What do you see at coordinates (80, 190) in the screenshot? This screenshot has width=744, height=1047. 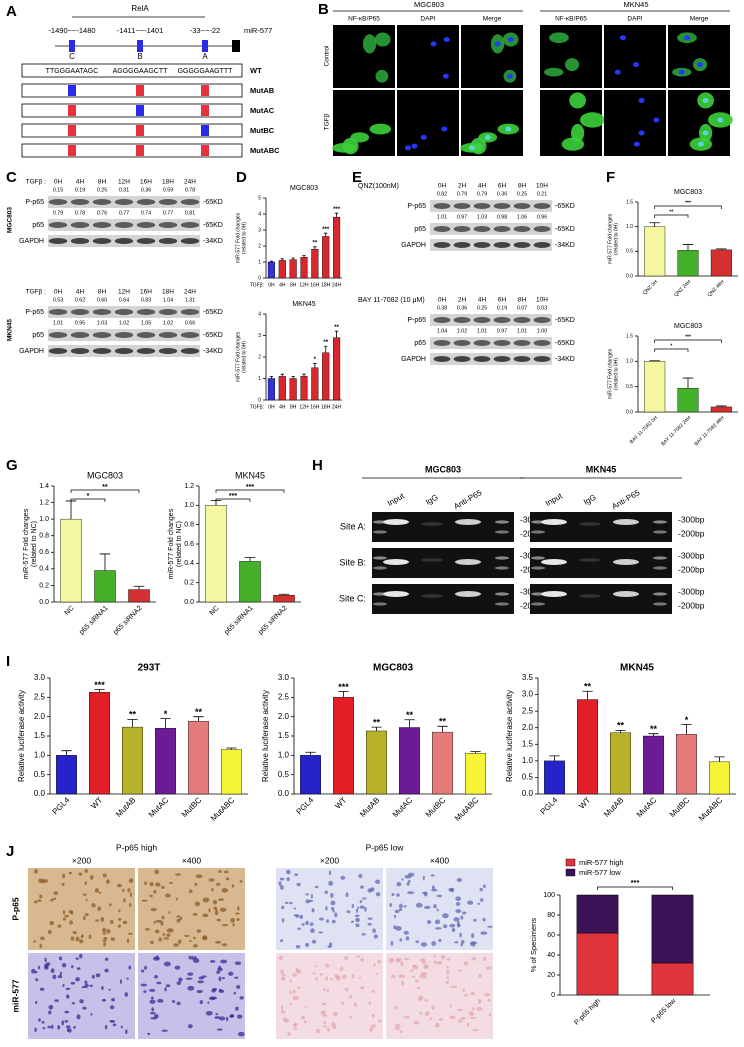 I see `band-quant: 0.19` at bounding box center [80, 190].